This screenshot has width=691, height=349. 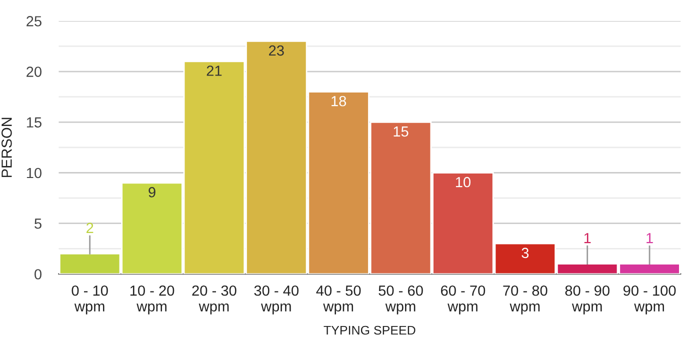 I want to click on data-label: 10, so click(x=463, y=182).